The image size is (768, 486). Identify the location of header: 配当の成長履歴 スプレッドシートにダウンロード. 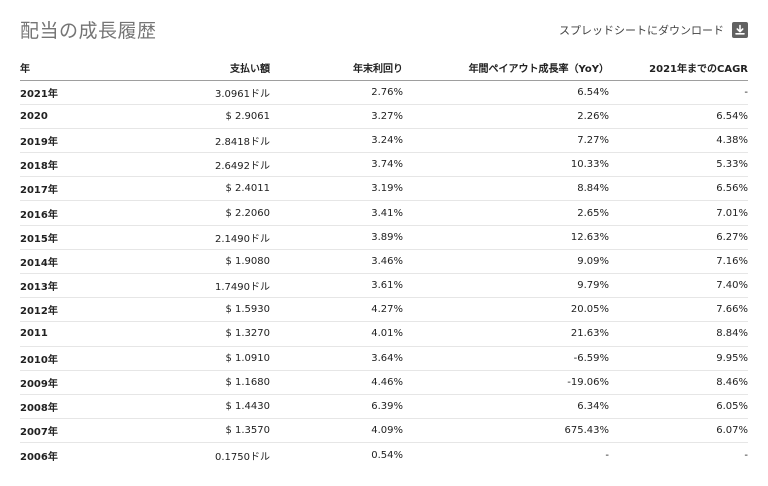
(384, 31).